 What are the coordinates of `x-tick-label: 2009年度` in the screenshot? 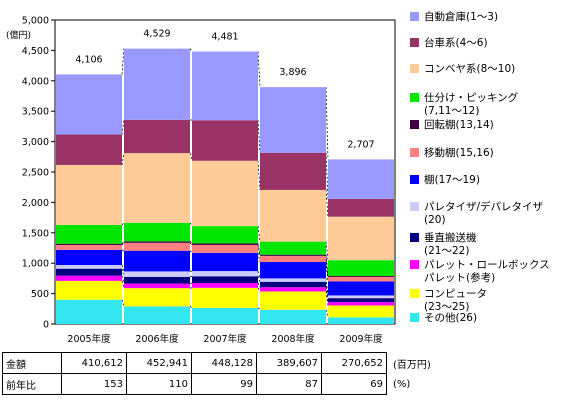 It's located at (361, 339).